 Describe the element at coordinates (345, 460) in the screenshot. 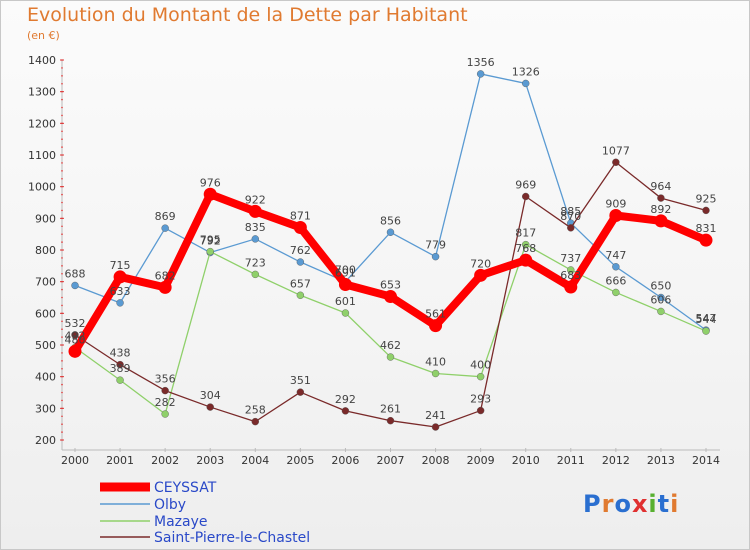

I see `x-tick-label: 2006` at that location.